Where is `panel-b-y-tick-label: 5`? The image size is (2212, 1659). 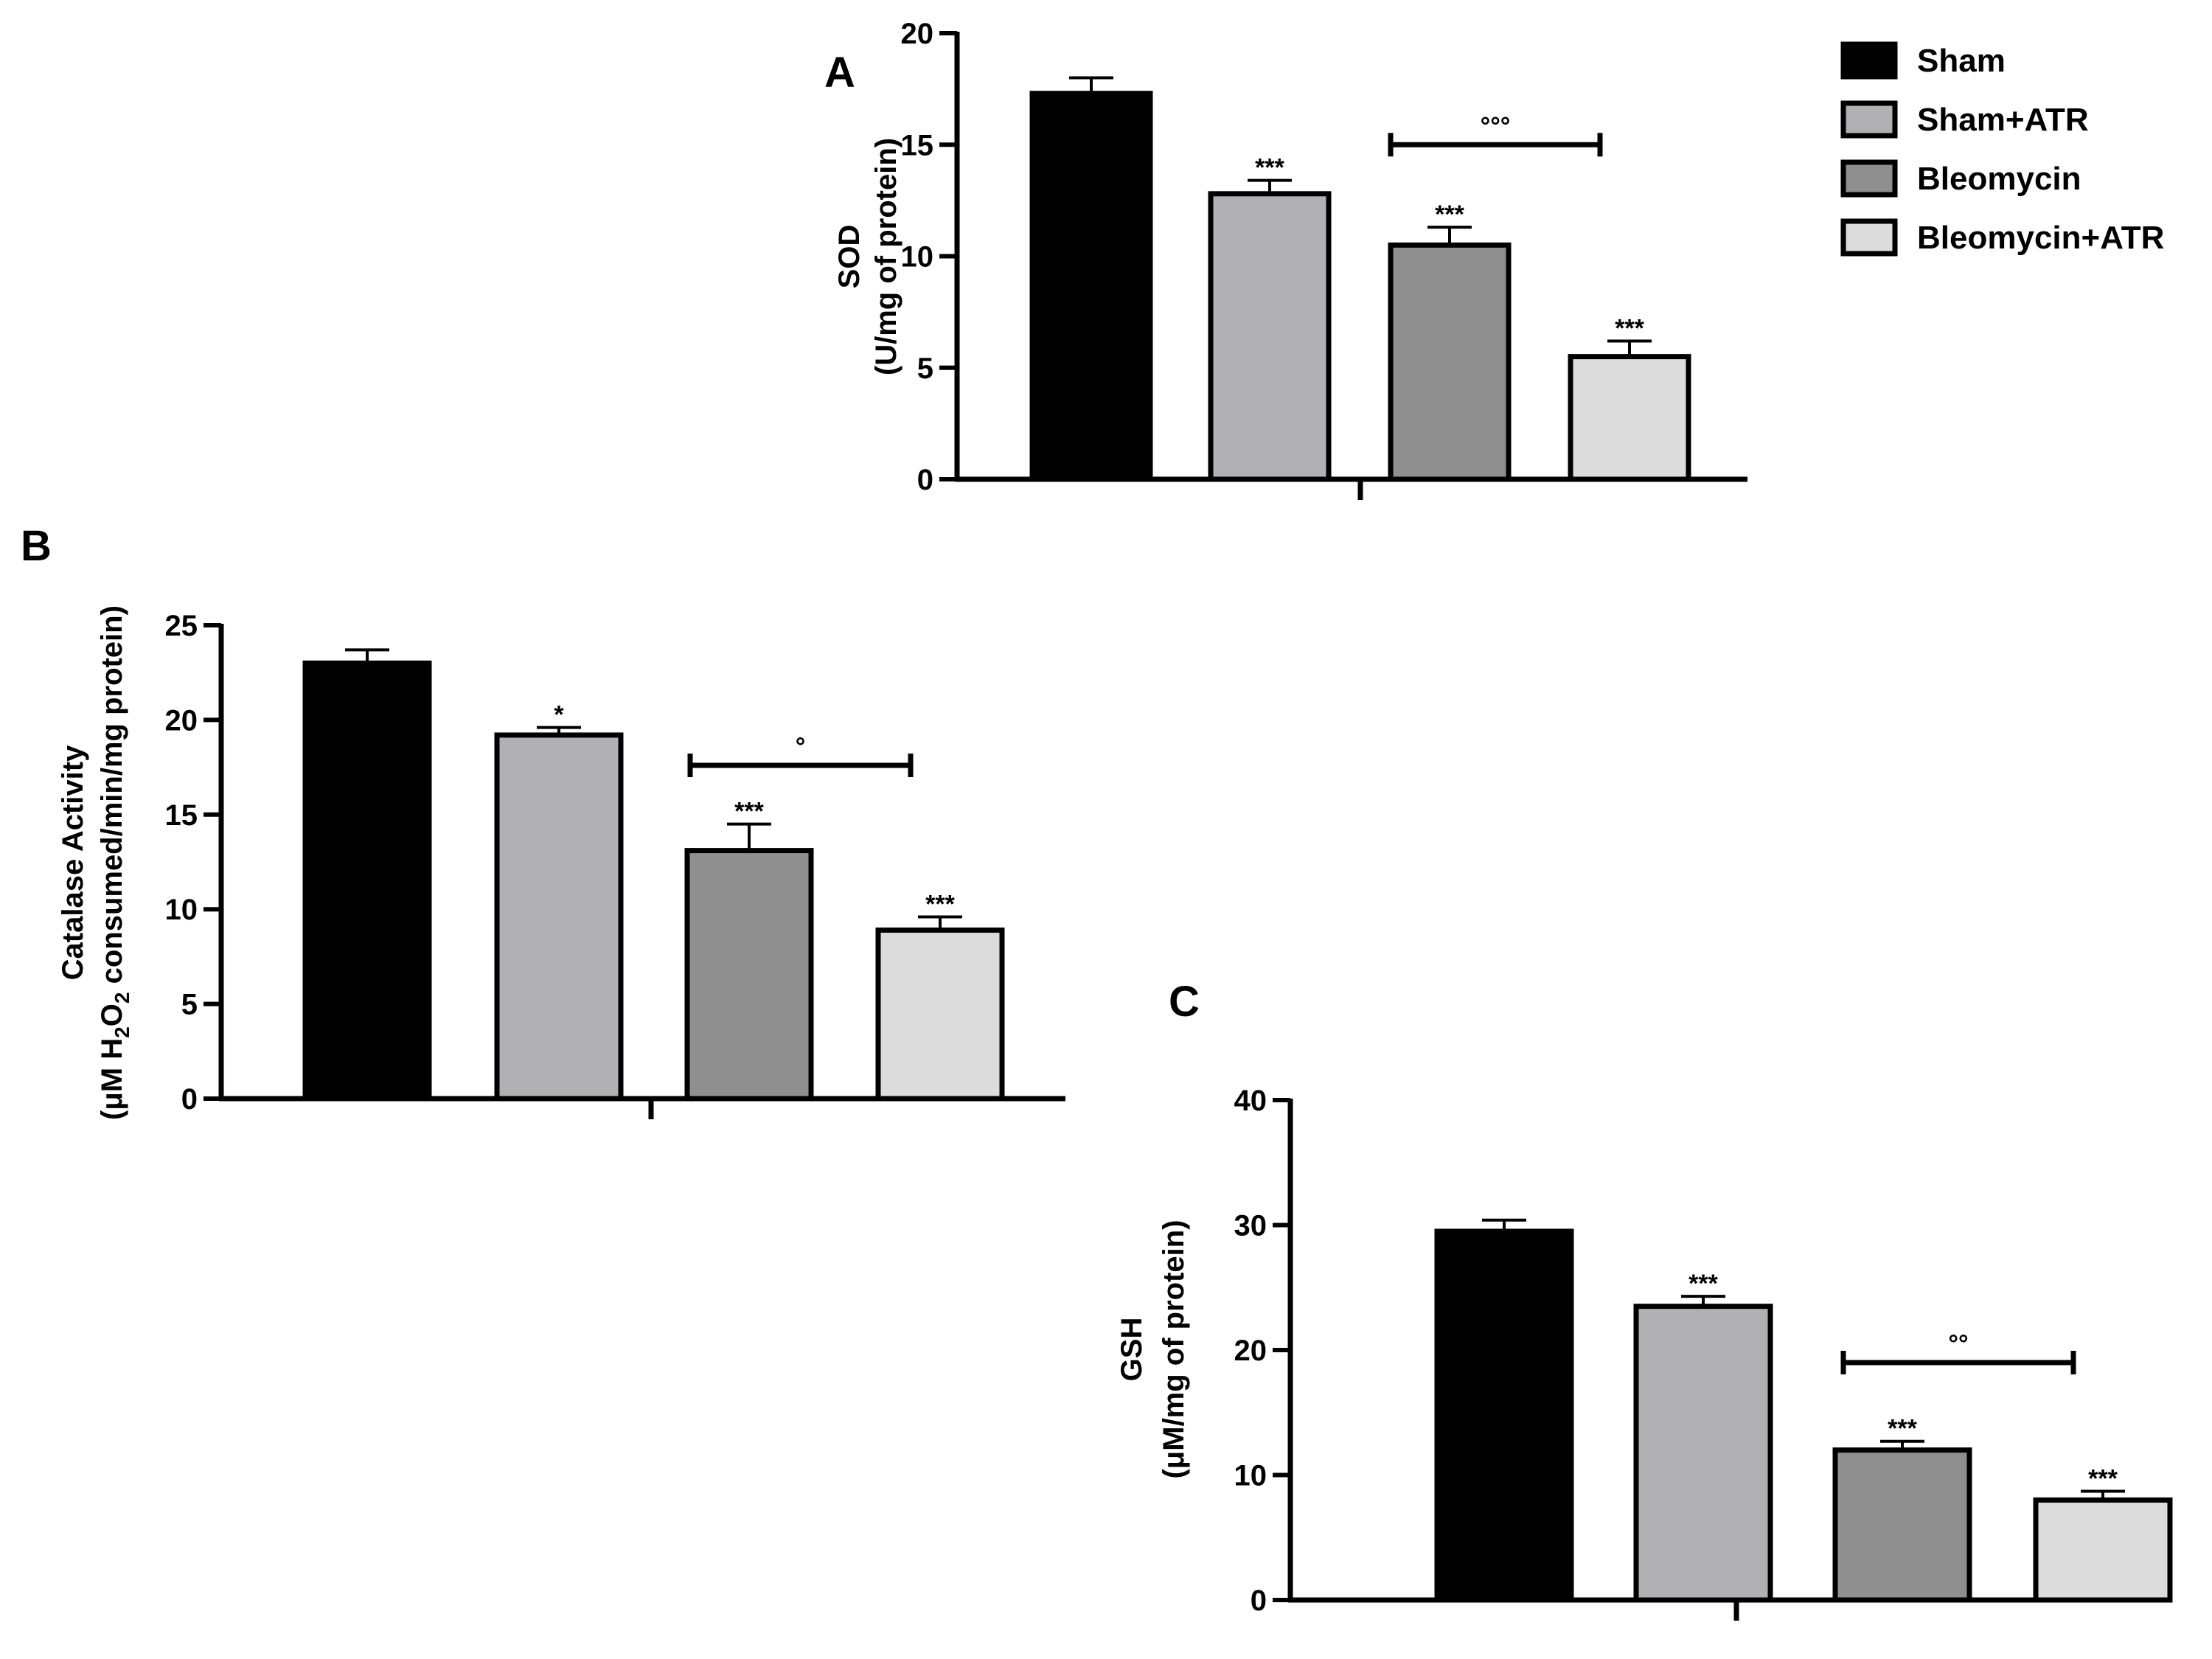 panel-b-y-tick-label: 5 is located at coordinates (189, 1005).